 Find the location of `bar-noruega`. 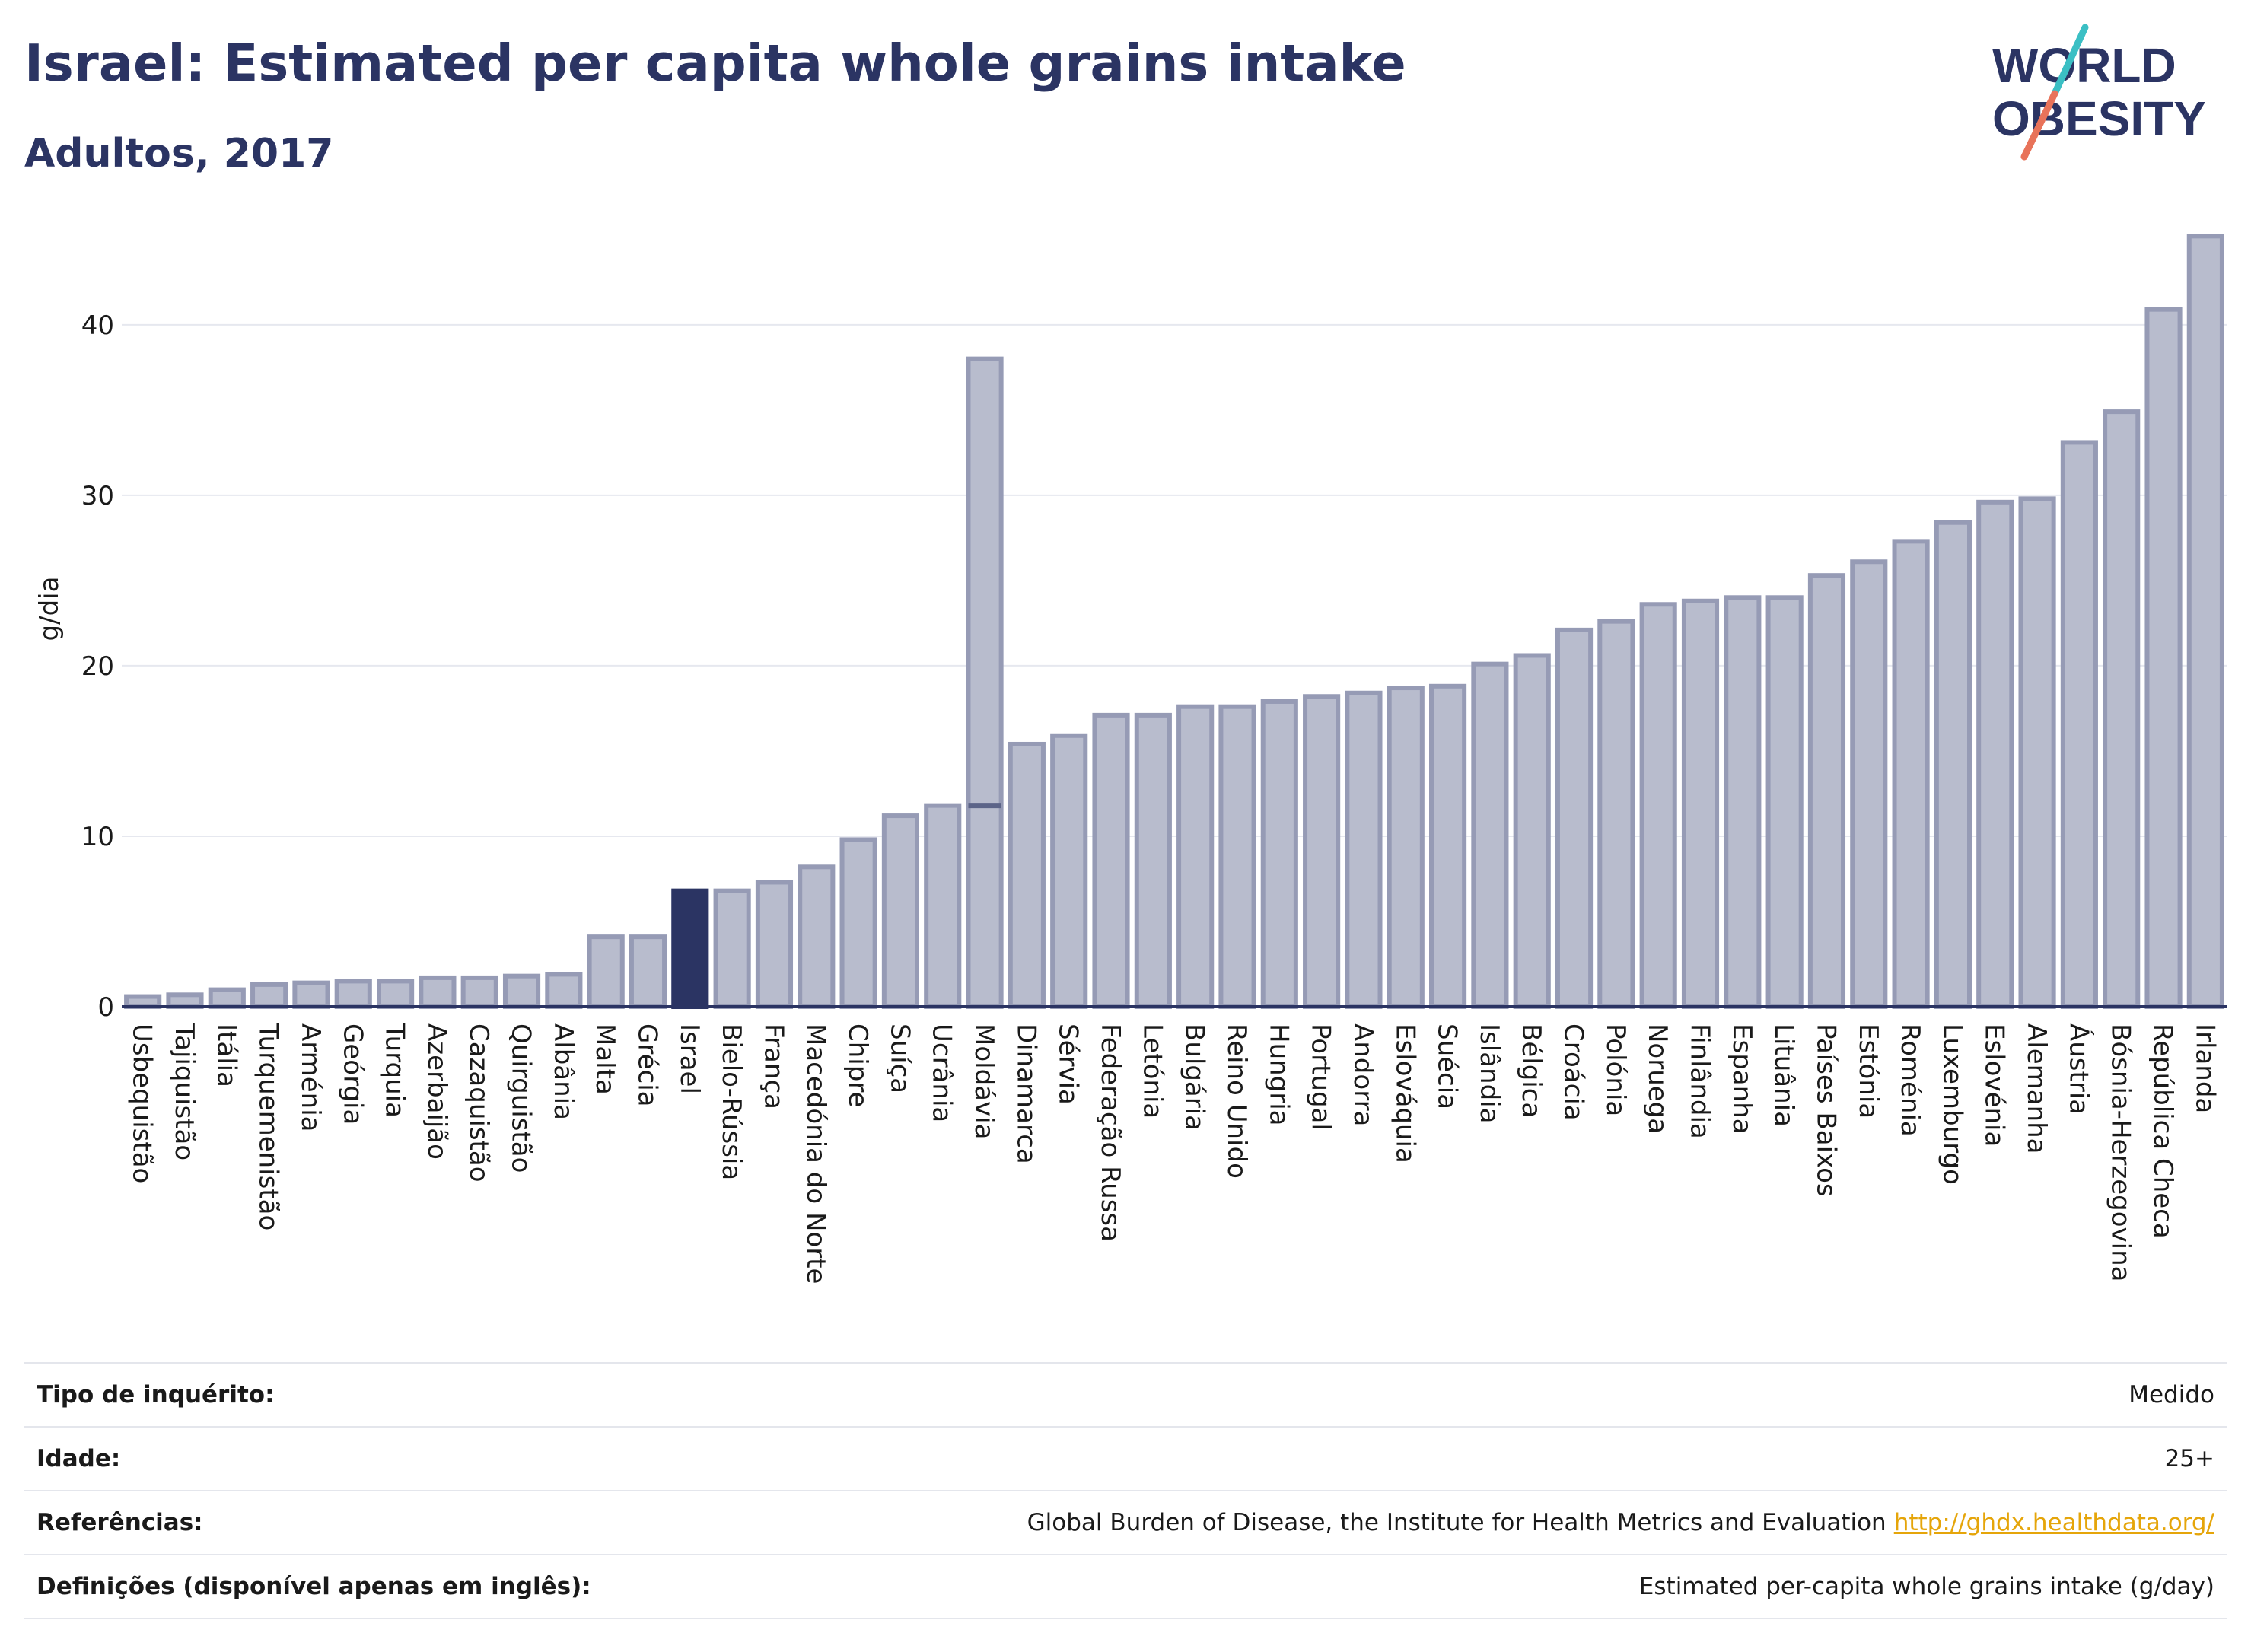

bar-noruega is located at coordinates (1658, 805).